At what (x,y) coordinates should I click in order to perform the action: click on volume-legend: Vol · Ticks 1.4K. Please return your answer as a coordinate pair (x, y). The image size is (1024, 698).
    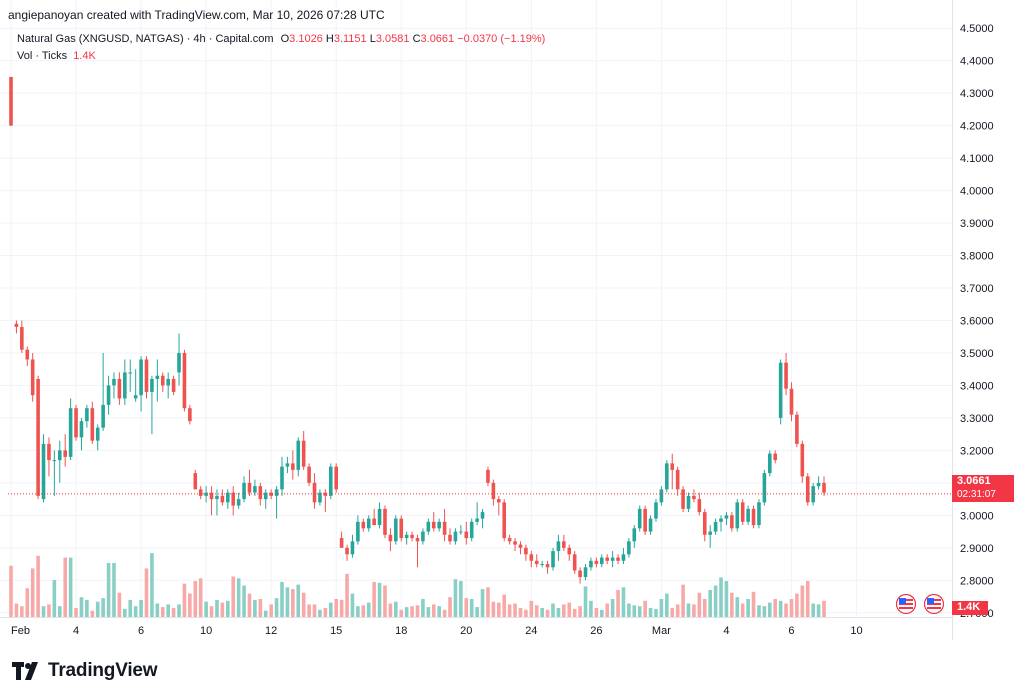
    Looking at the image, I should click on (56, 56).